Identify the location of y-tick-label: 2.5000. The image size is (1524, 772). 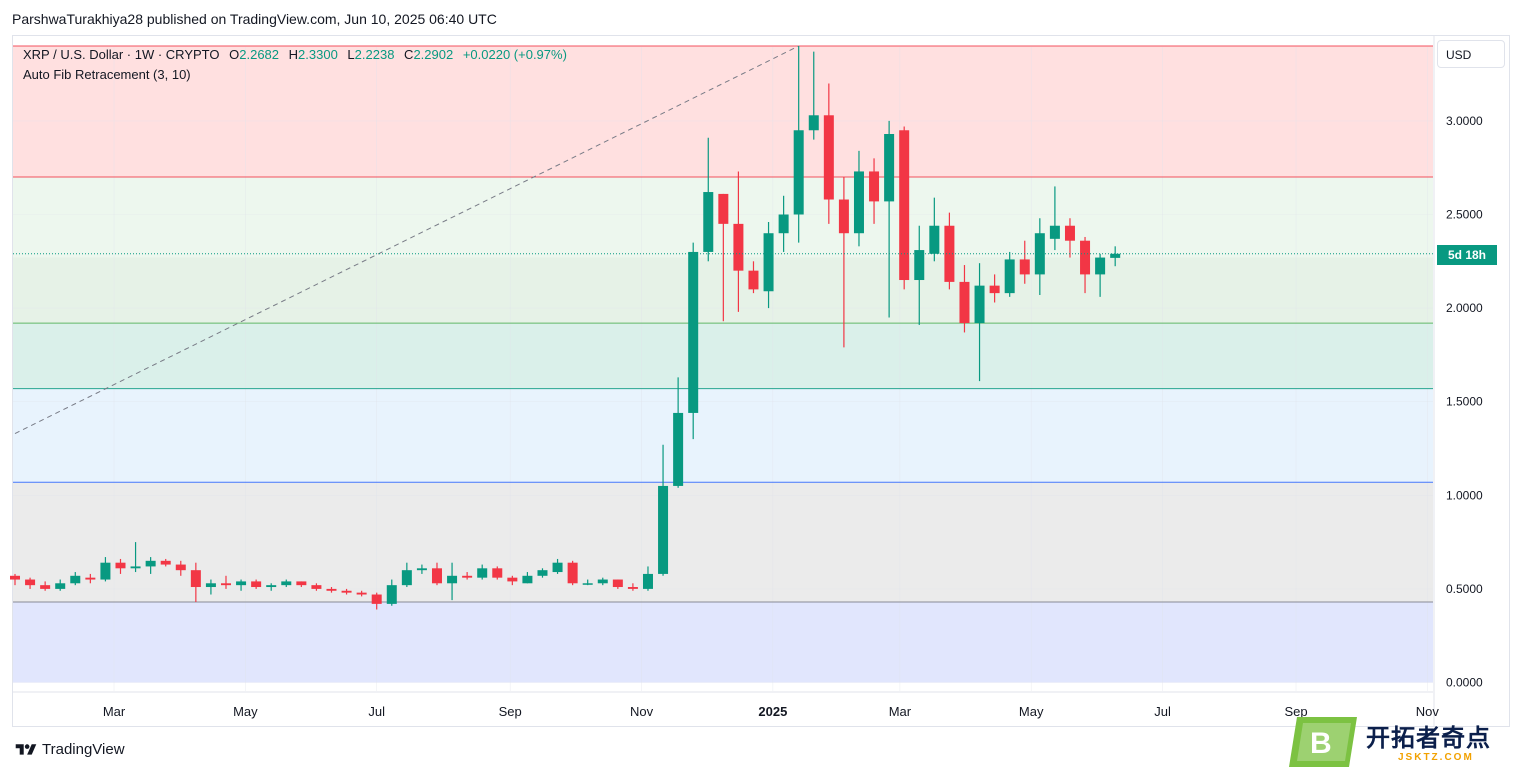
(1464, 215).